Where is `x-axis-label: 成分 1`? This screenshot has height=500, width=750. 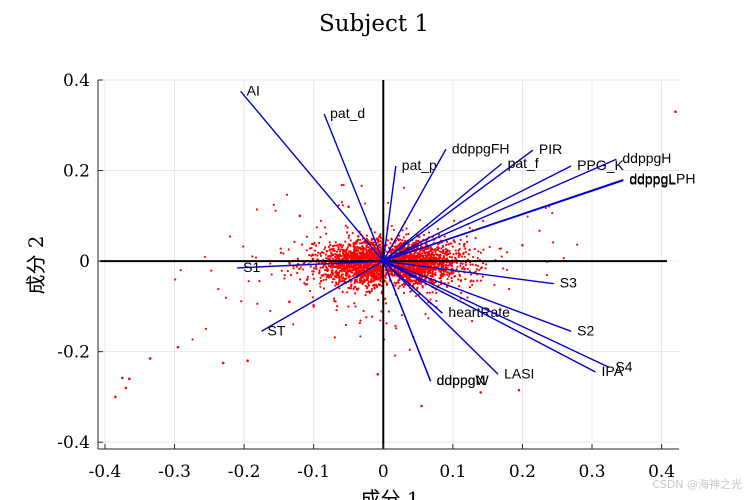
x-axis-label: 成分 1 is located at coordinates (389, 493).